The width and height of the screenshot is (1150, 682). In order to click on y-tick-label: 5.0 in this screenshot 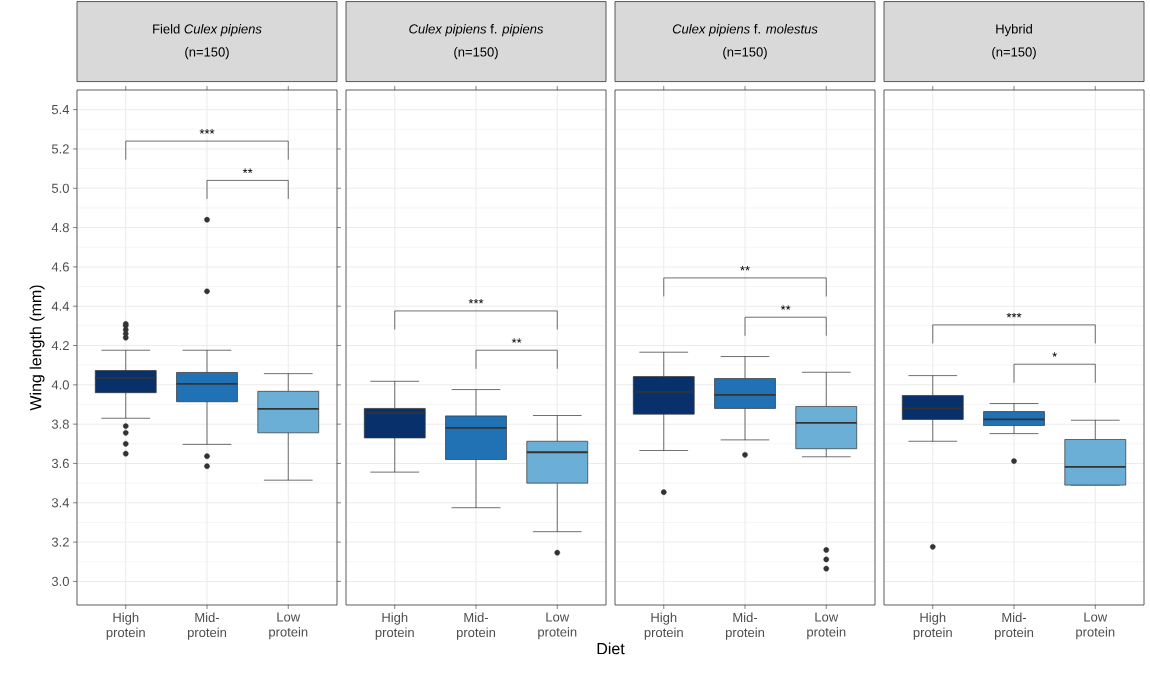, I will do `click(60, 188)`.